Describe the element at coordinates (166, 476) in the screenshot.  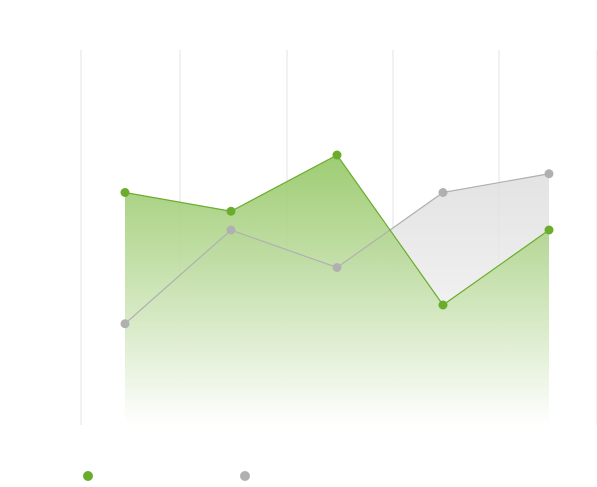
I see `legend` at that location.